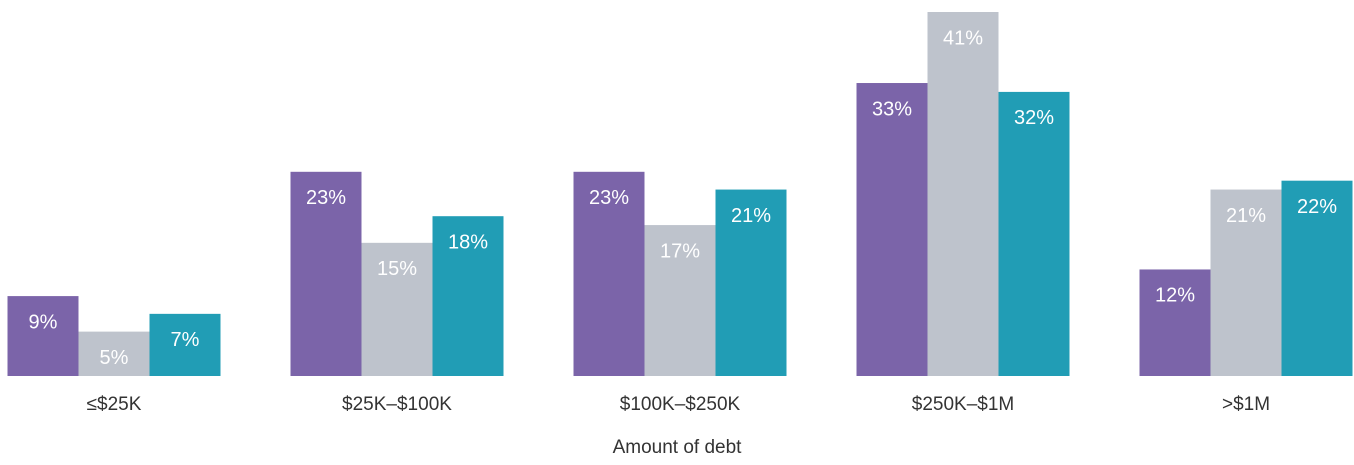 The width and height of the screenshot is (1354, 465). Describe the element at coordinates (963, 404) in the screenshot. I see `x-tick-label: $250K–$1M` at that location.